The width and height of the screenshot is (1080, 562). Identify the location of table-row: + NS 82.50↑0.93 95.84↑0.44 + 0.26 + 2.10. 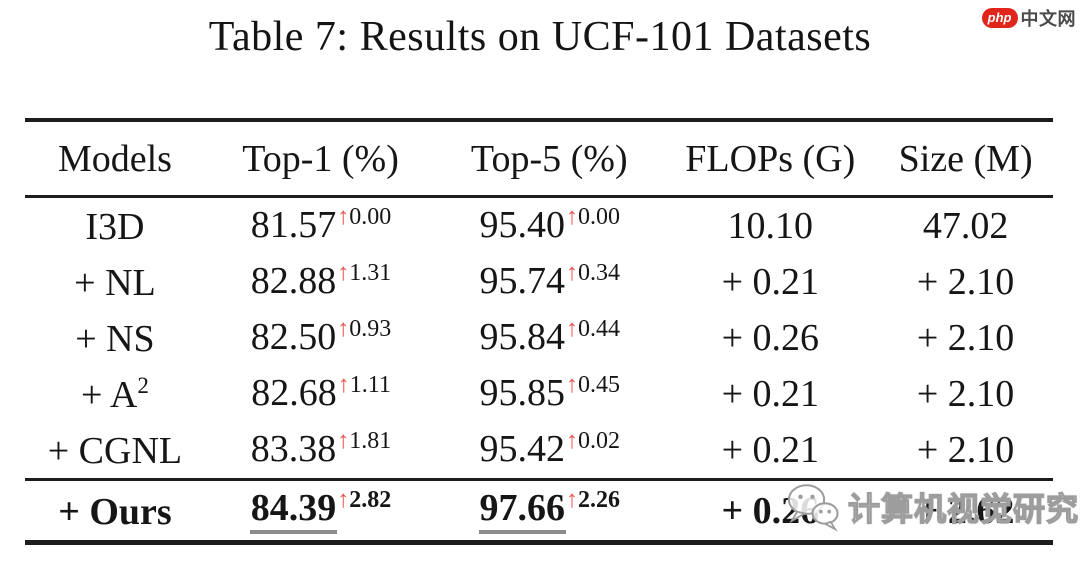
(539, 338).